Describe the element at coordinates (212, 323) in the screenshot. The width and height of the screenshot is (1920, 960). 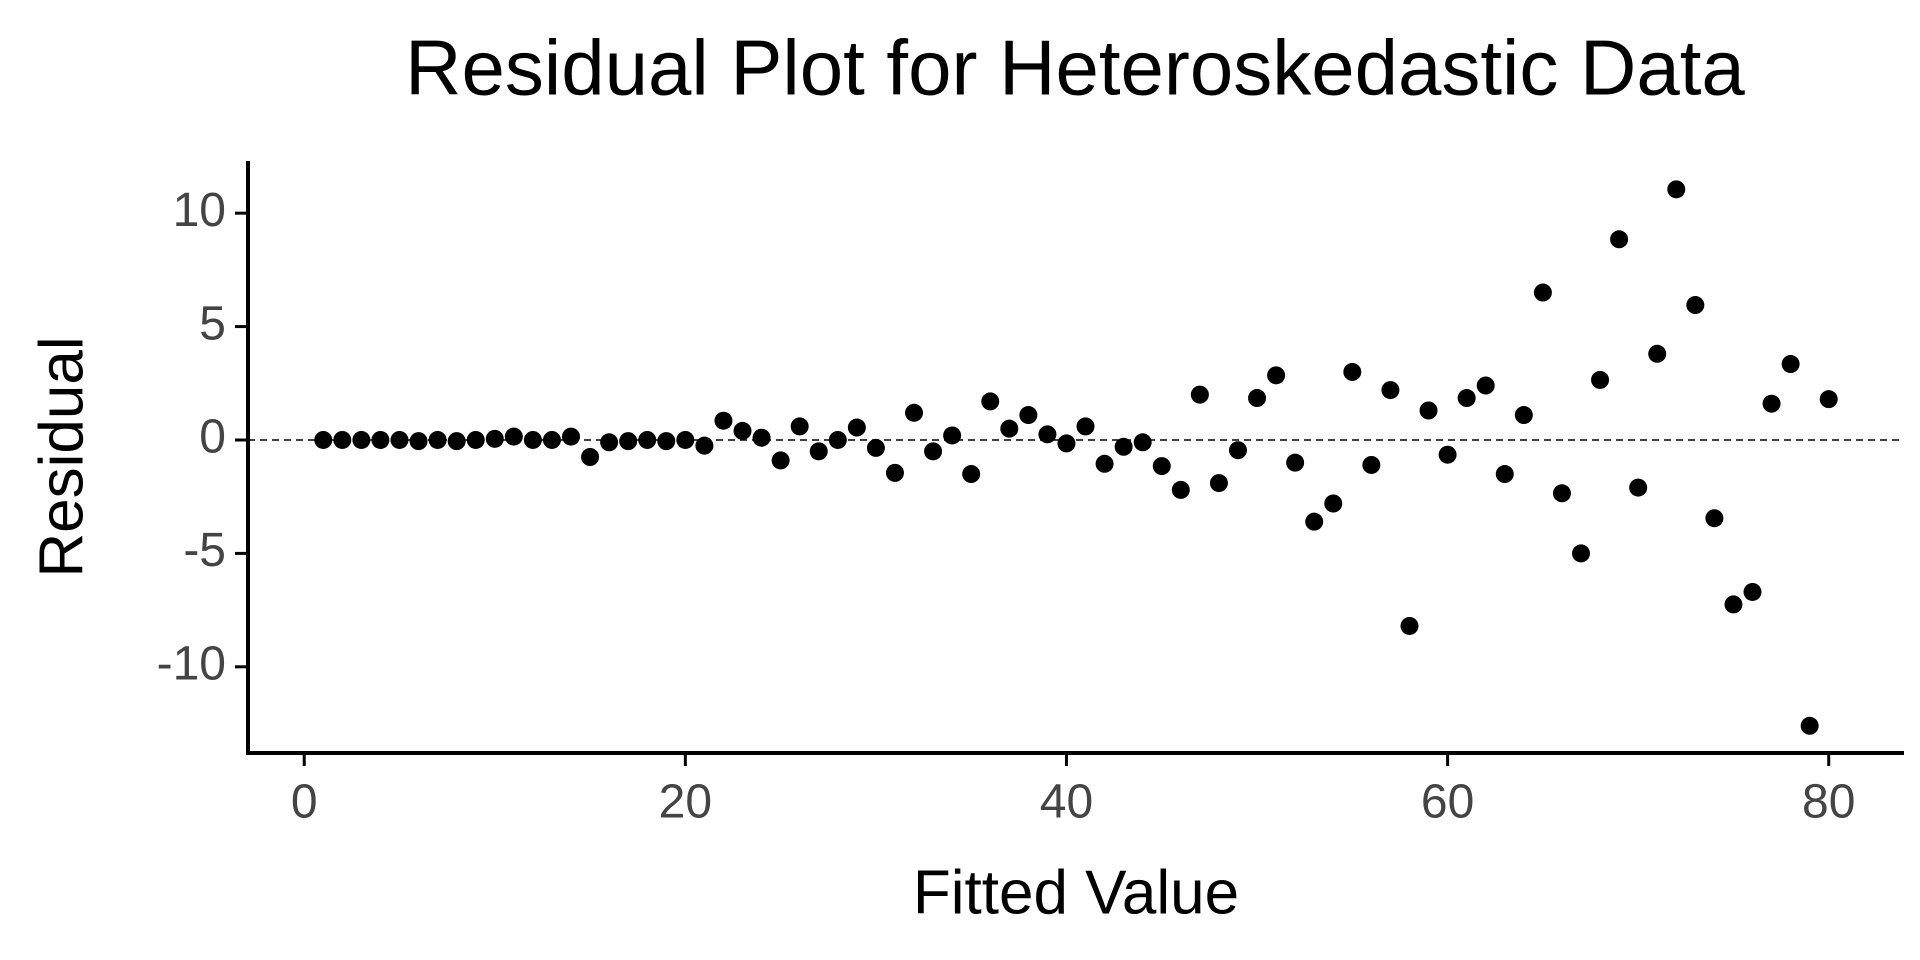
I see `y-tick-label: 5` at that location.